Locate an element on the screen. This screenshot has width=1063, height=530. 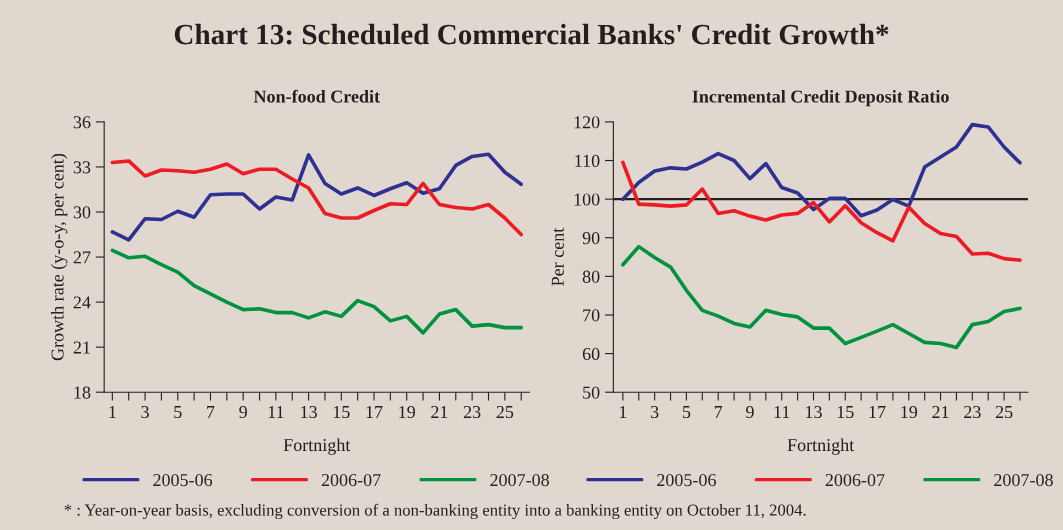
chart-title: Non-food Credit is located at coordinates (316, 96).